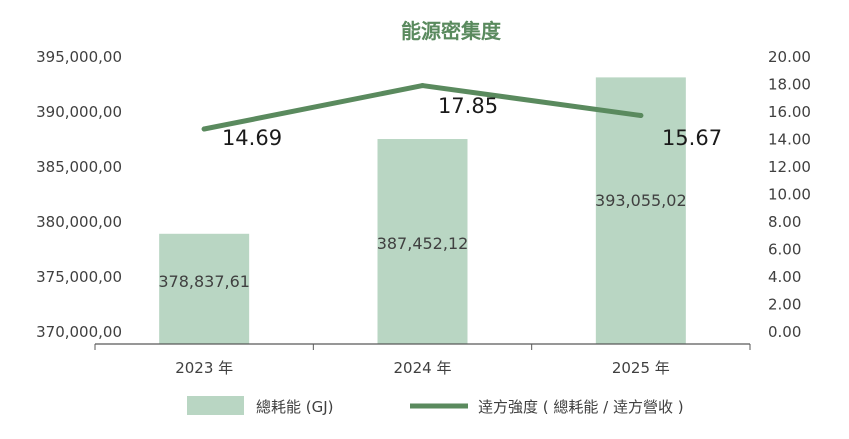 Image resolution: width=849 pixels, height=439 pixels. Describe the element at coordinates (79, 112) in the screenshot. I see `left-axis-tick-label: 390,000,00` at that location.